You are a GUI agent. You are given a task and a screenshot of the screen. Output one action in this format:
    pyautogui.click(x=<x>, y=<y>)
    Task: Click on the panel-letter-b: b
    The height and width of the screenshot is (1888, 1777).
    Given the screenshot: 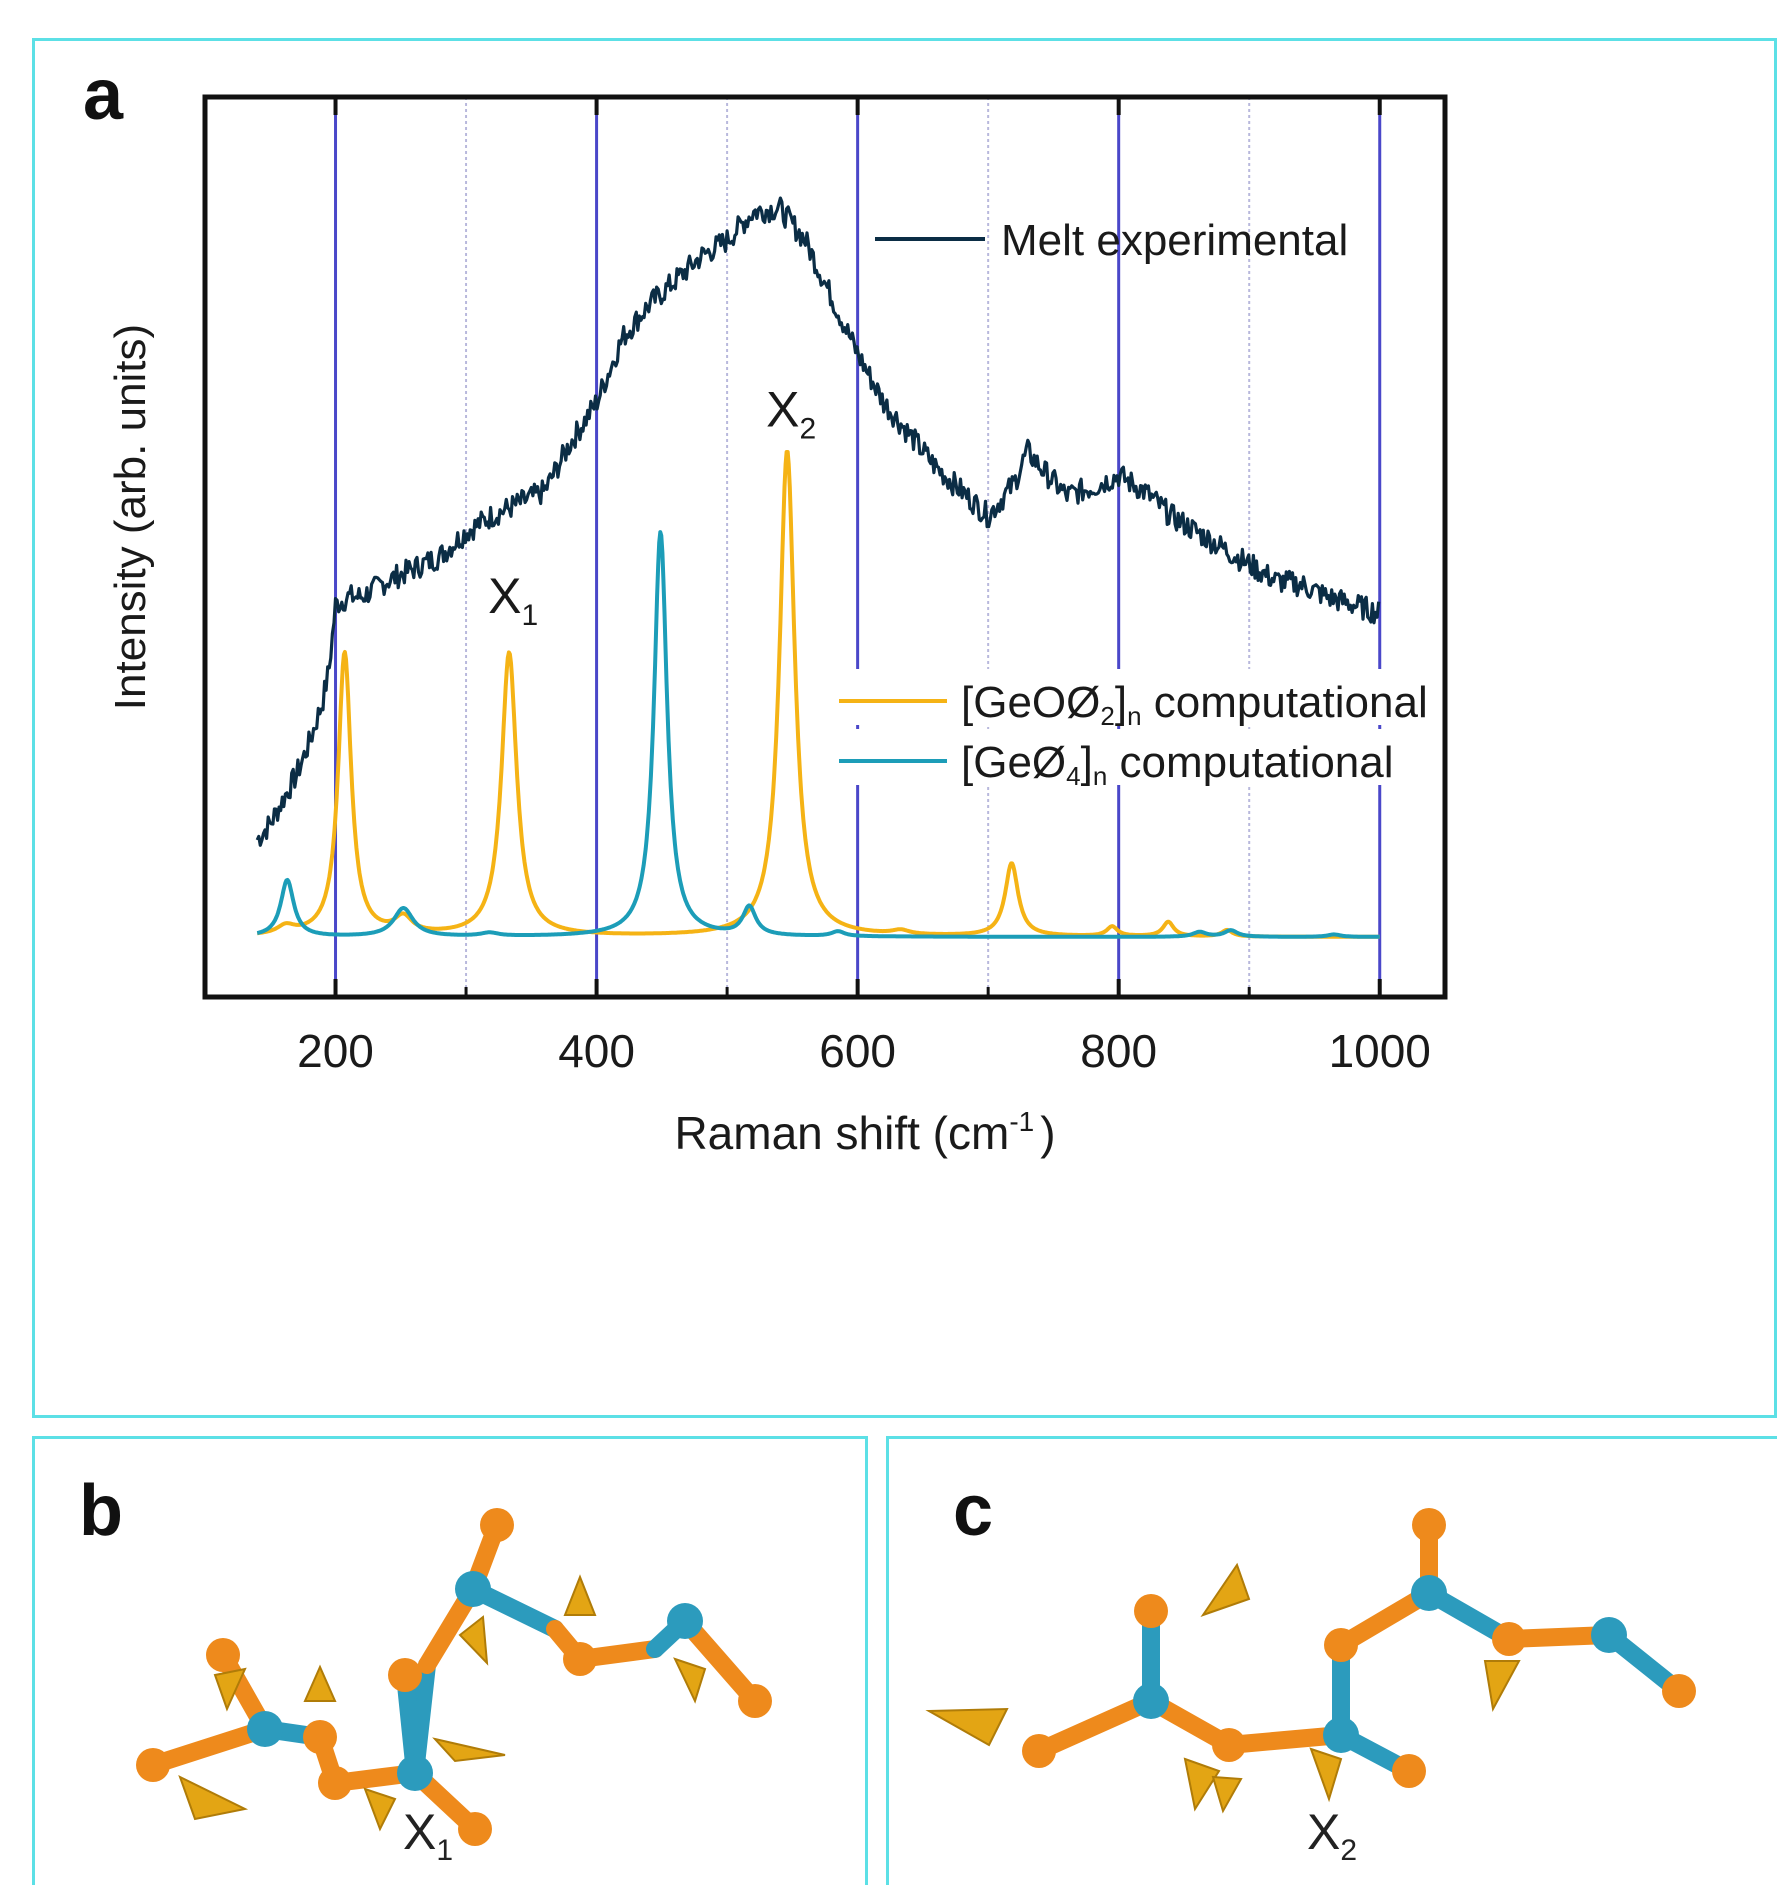 What is the action you would take?
    pyautogui.click(x=101, y=1511)
    